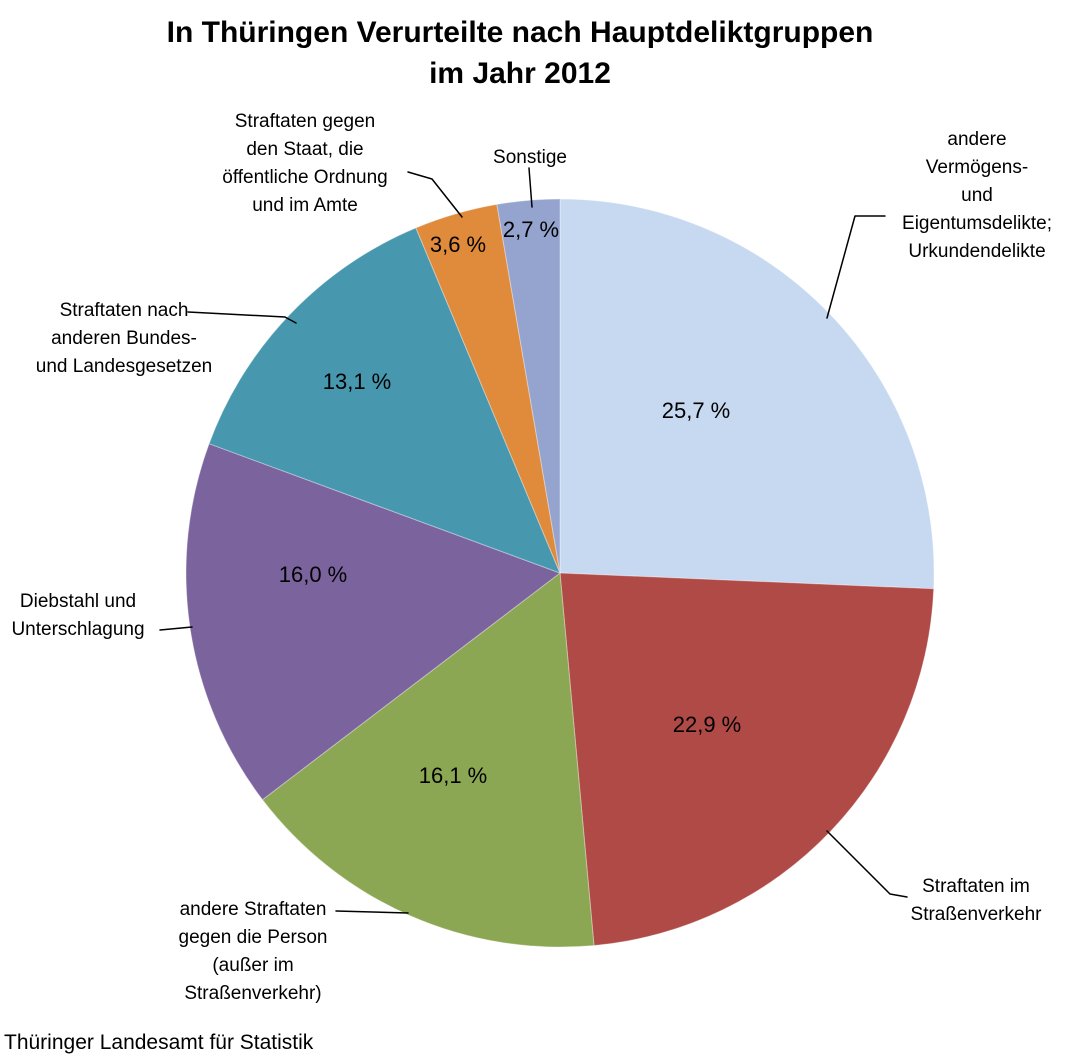 Image resolution: width=1078 pixels, height=1057 pixels. I want to click on leader-line-diebstahl, so click(176, 628).